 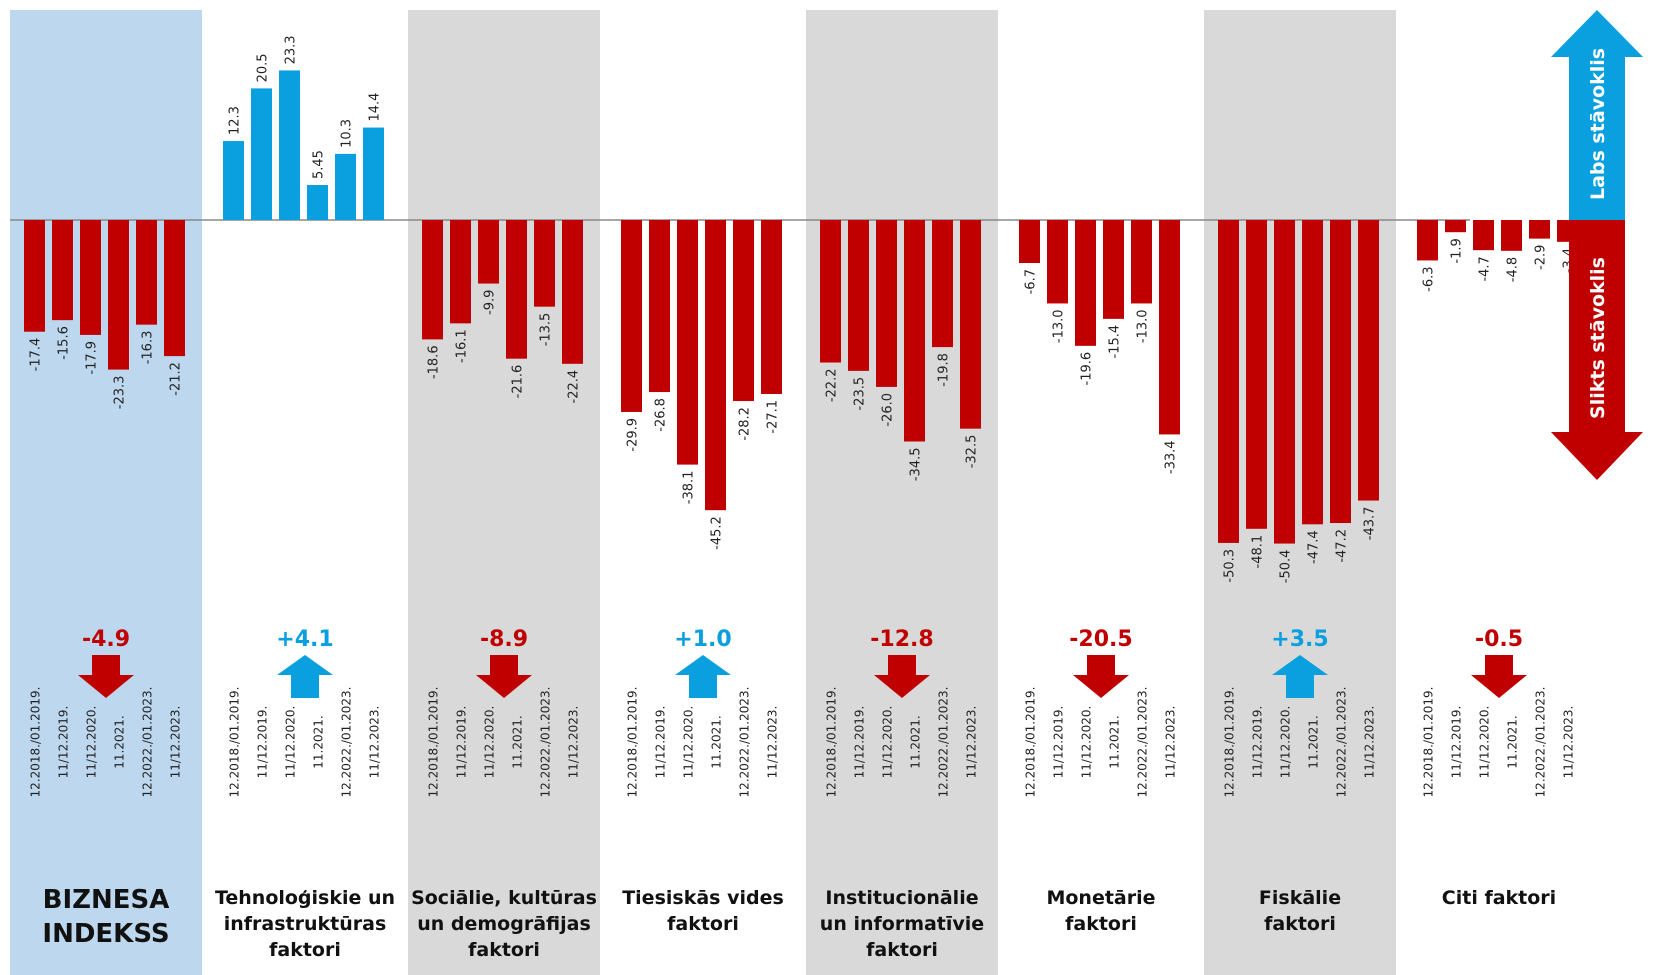 I want to click on good-state-arrow: Labs stāvoklis, so click(x=1597, y=115).